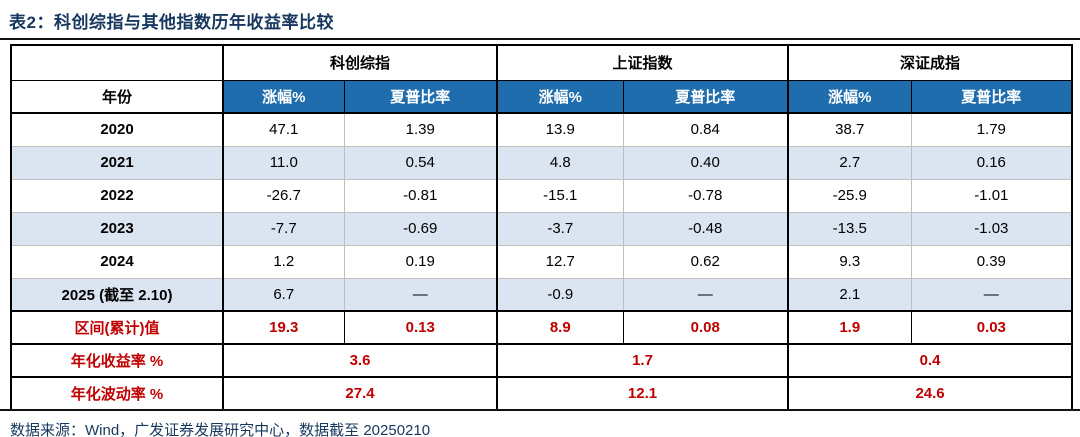 The image size is (1080, 437). Describe the element at coordinates (642, 62) in the screenshot. I see `group-header-1: 上证指数` at that location.